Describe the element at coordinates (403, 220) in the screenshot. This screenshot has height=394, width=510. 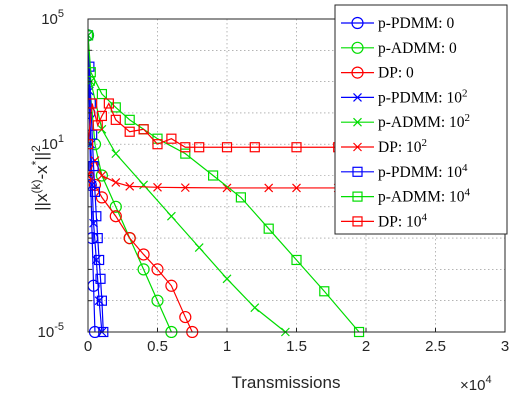
I see `legend-label: DP: 104` at that location.